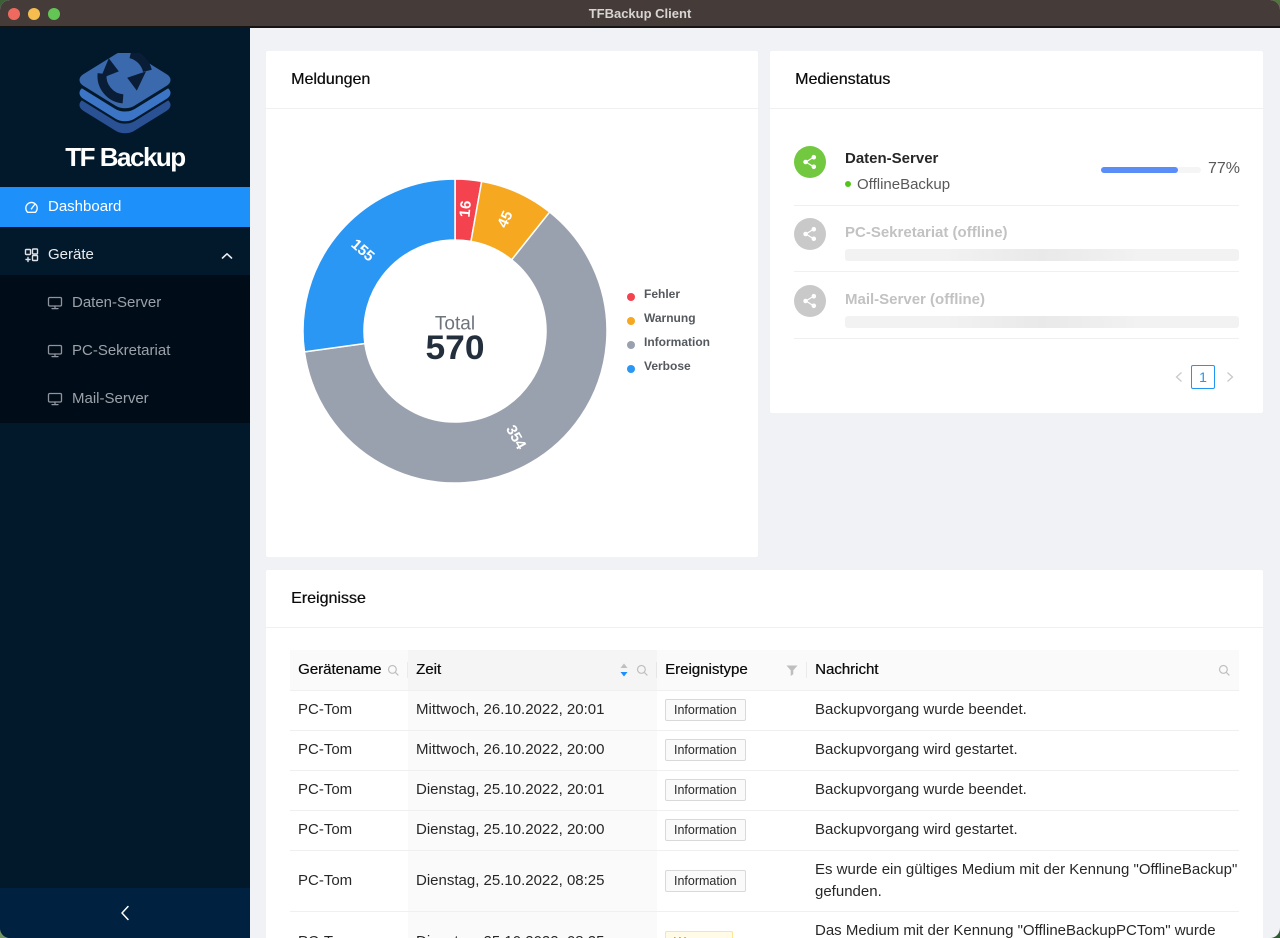  What do you see at coordinates (455, 348) in the screenshot?
I see `svg-text: 570` at bounding box center [455, 348].